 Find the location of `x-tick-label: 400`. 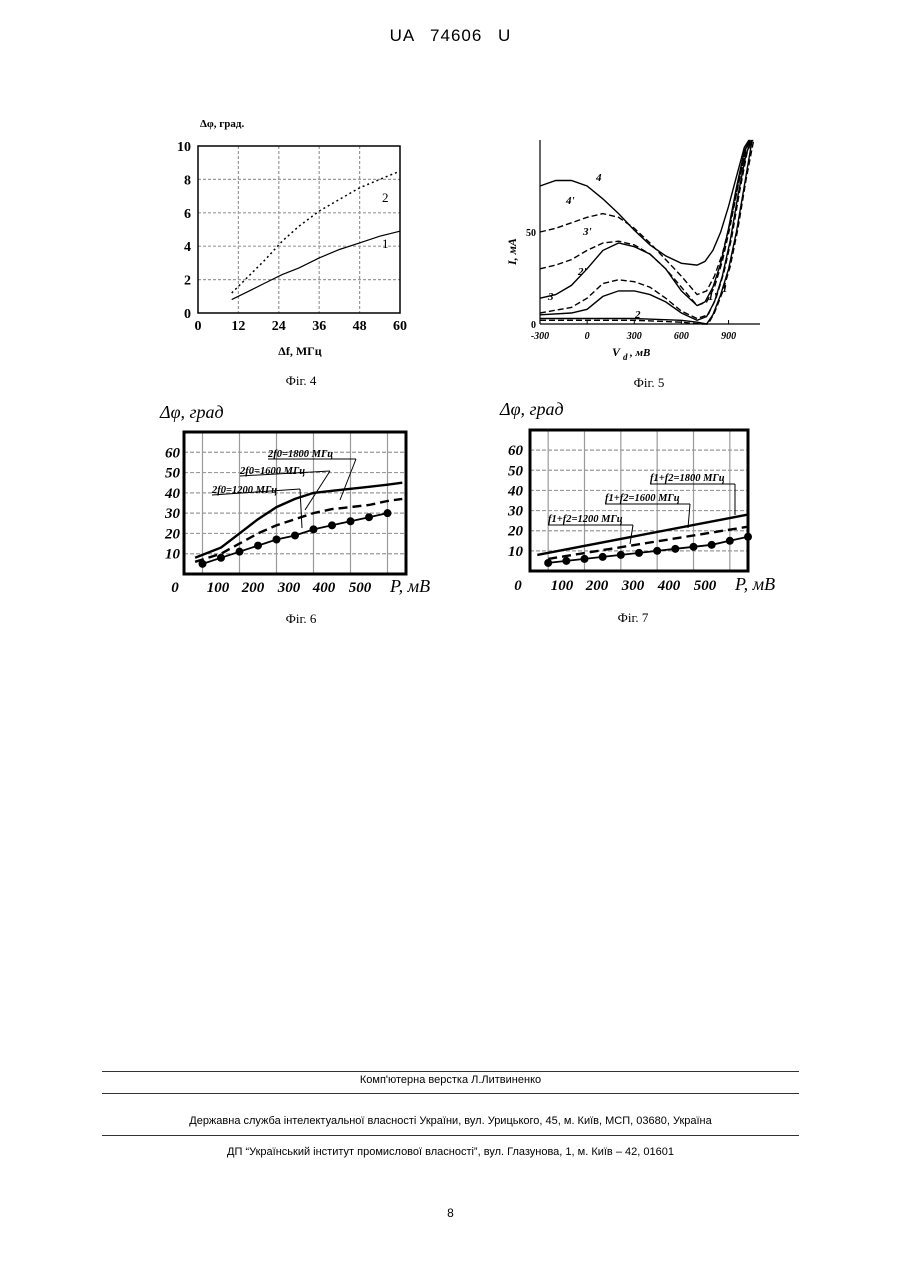

x-tick-label: 400 is located at coordinates (669, 586).